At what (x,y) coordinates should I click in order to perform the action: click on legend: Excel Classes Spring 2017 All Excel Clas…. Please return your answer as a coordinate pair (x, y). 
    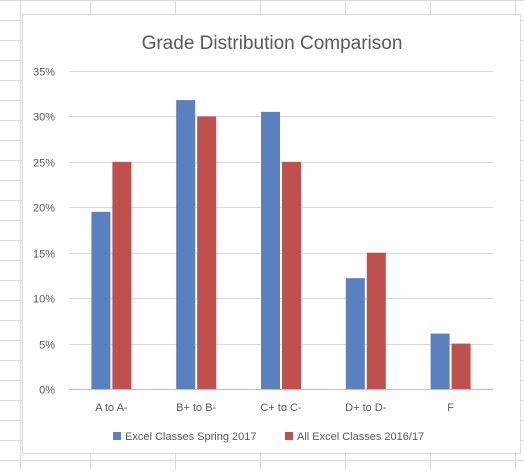
    Looking at the image, I should click on (268, 437).